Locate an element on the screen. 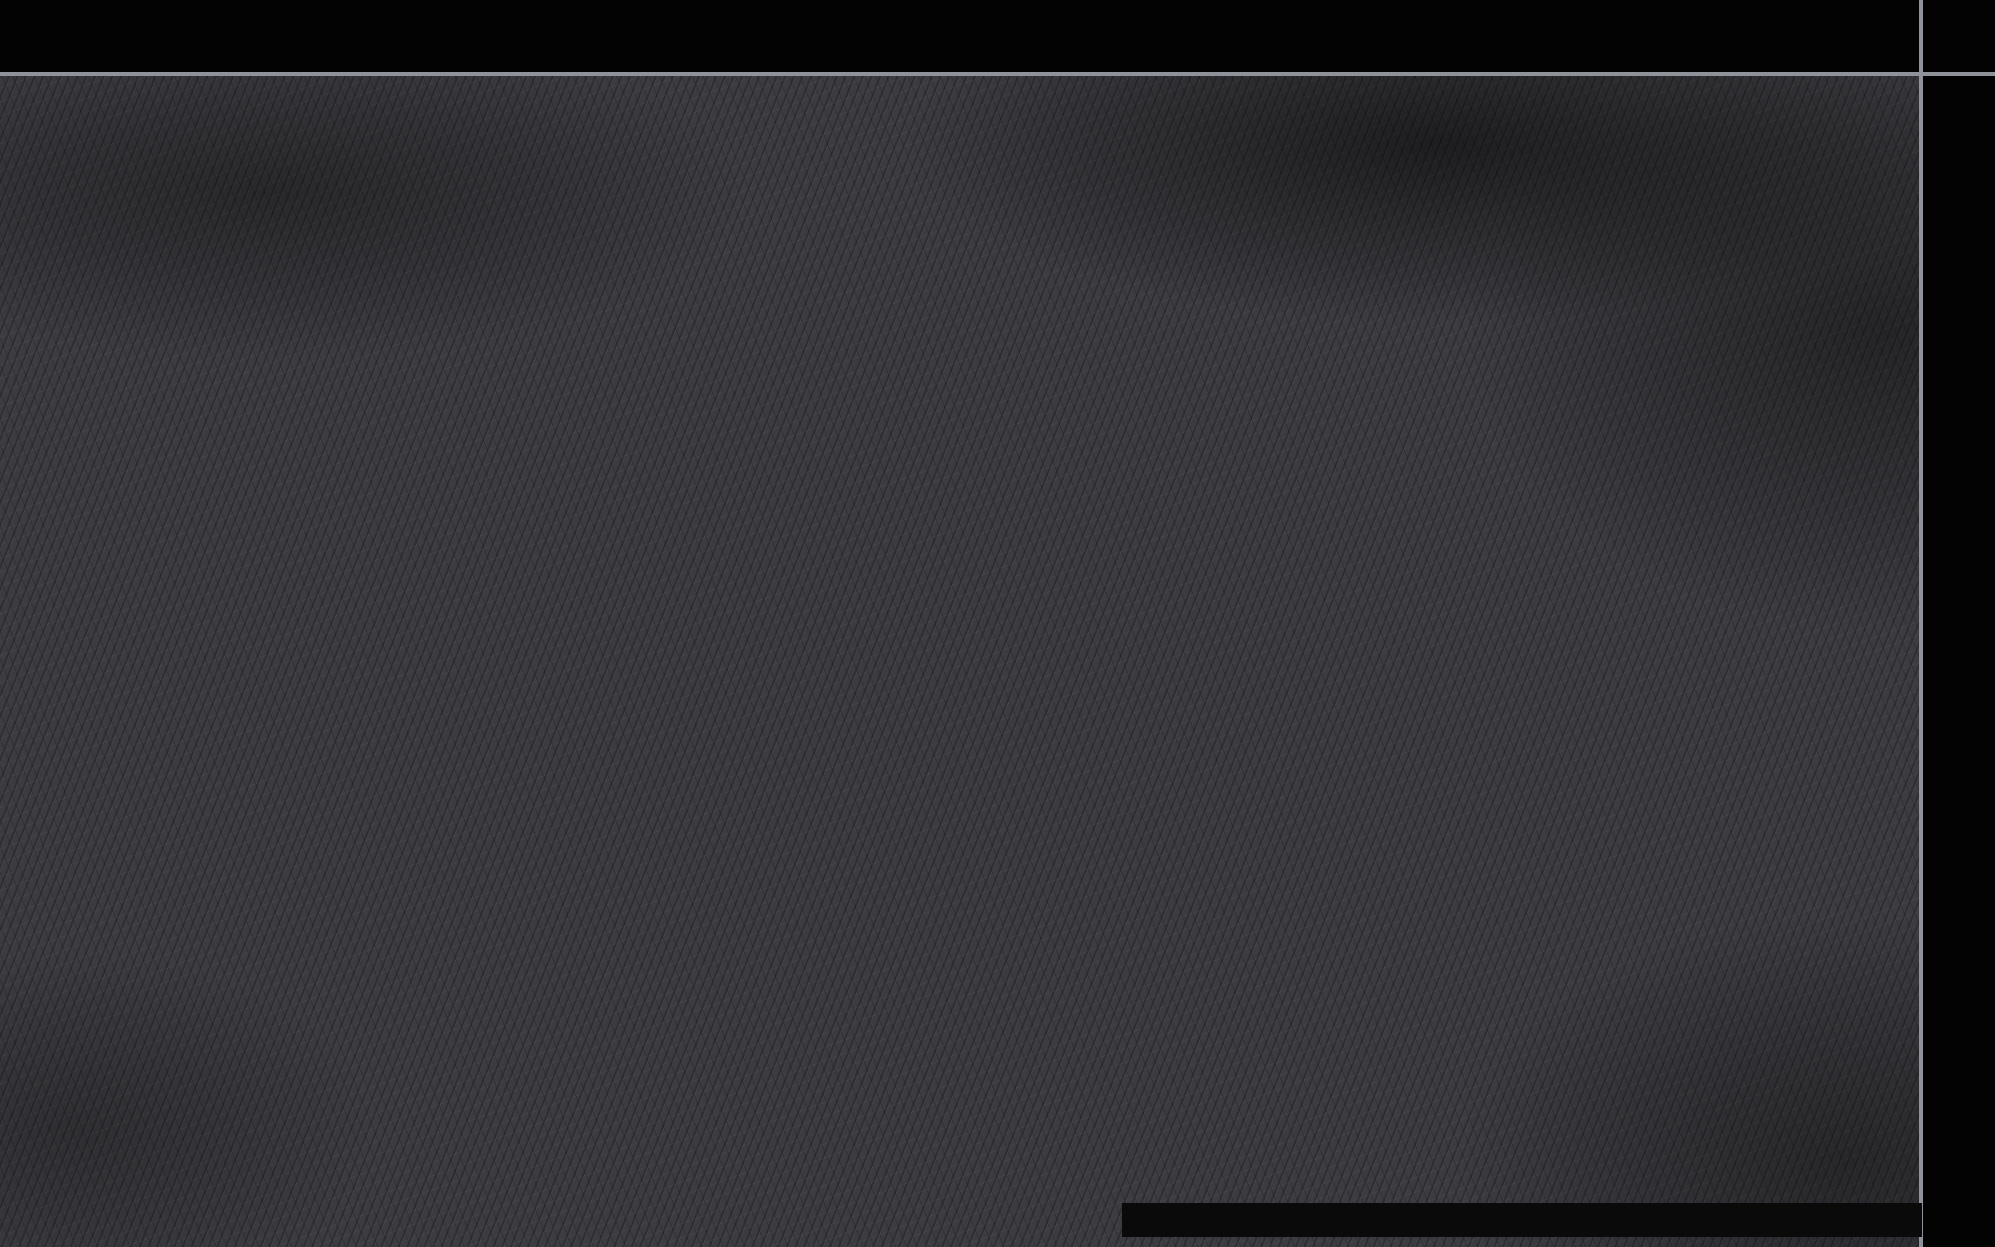  vmax-right-profile-strip is located at coordinates (1959, 661).